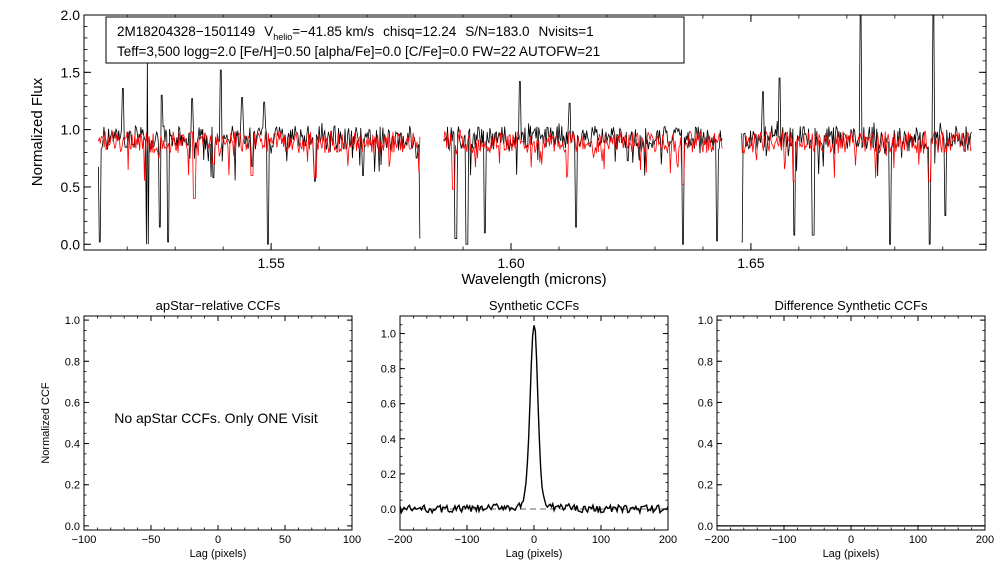 This screenshot has height=576, width=1008. I want to click on difference-ccf-frame, so click(851, 423).